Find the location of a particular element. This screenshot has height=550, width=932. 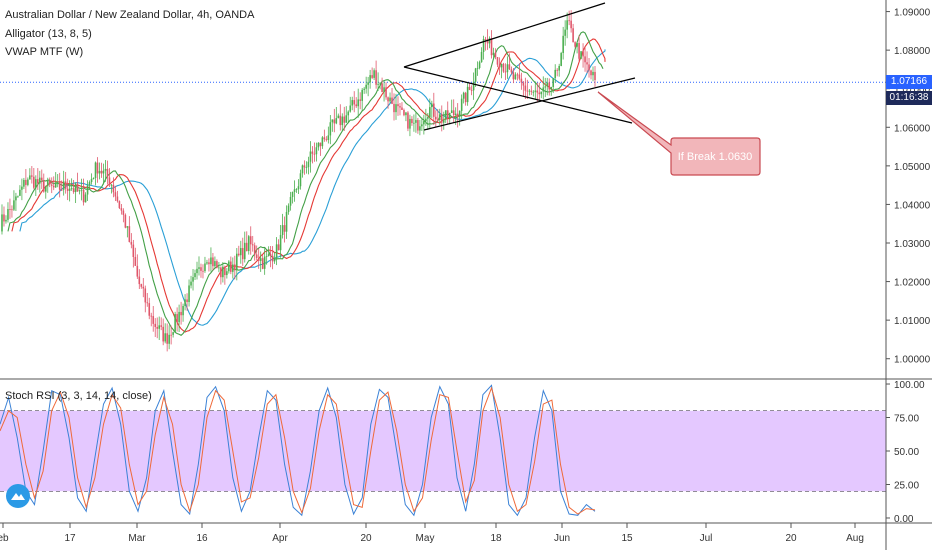

price-tick-label: 1.06000 is located at coordinates (912, 128).